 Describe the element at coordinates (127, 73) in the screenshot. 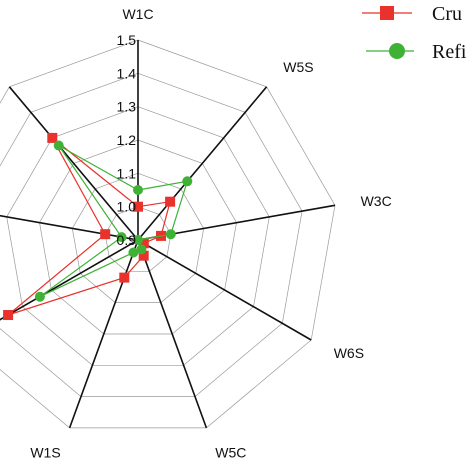

I see `tick-label: 1.4` at that location.